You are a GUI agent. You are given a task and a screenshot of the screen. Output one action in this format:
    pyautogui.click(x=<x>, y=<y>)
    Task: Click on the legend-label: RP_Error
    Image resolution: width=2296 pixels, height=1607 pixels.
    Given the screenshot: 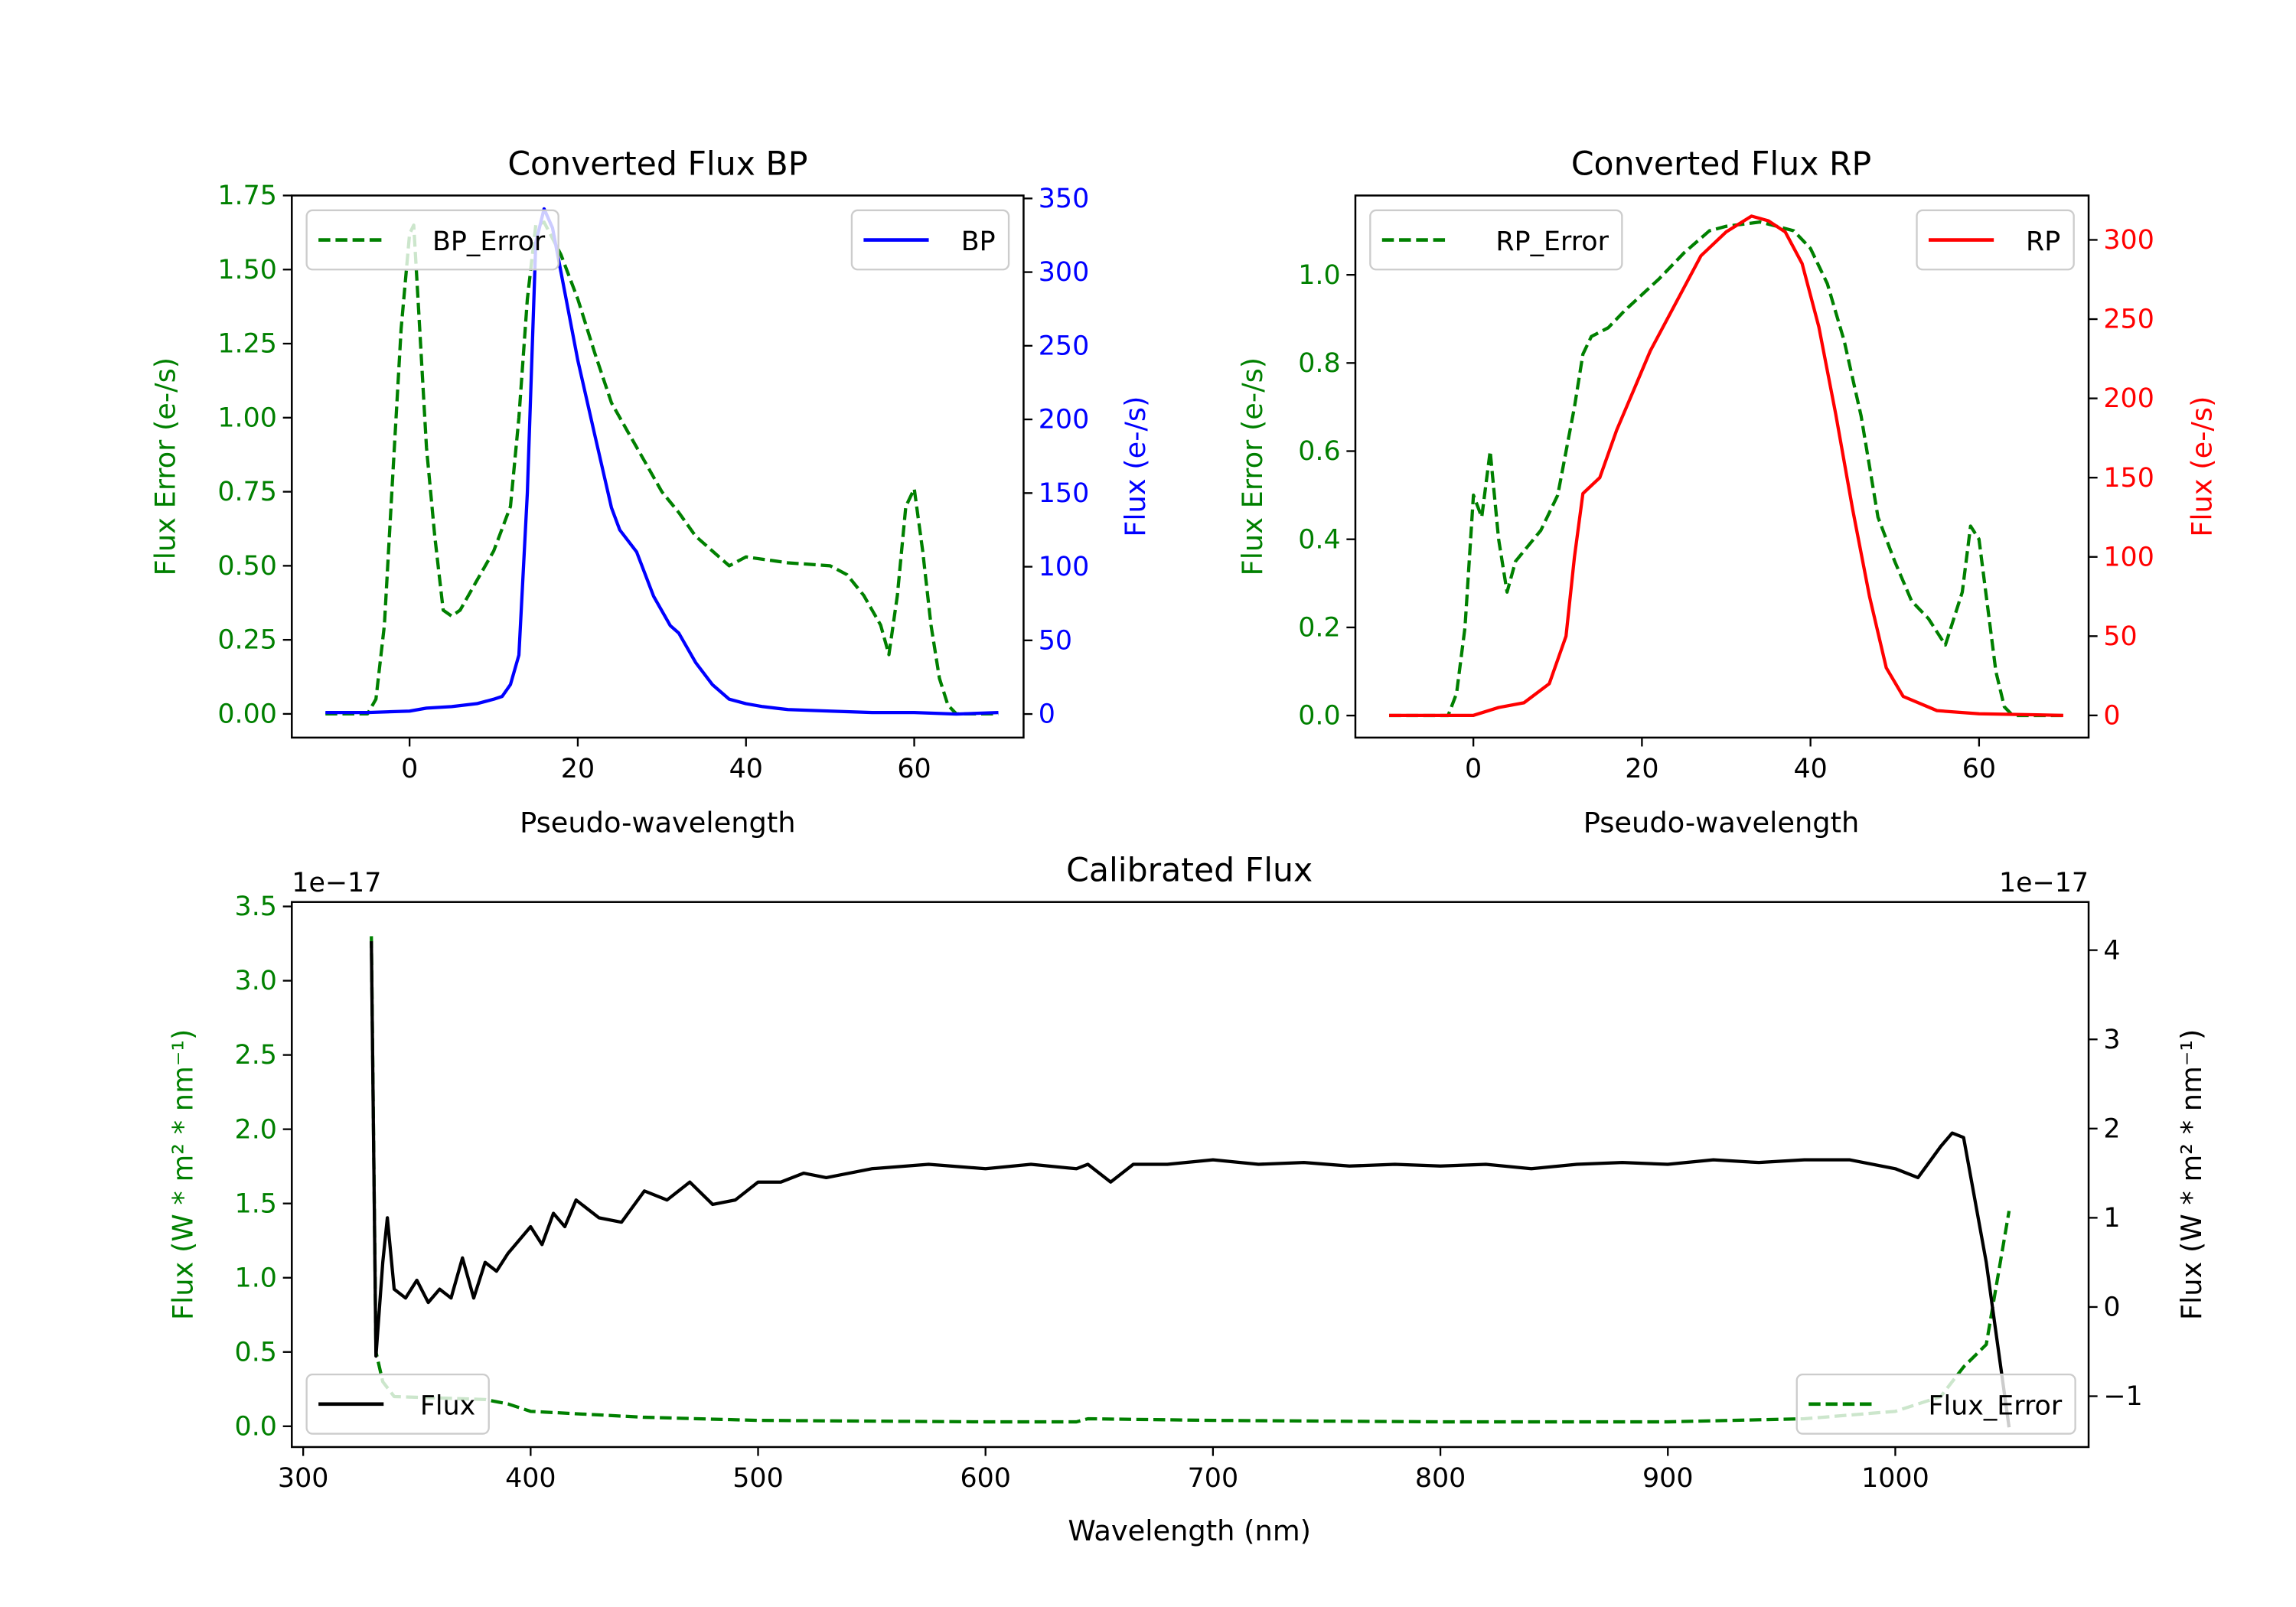 What is the action you would take?
    pyautogui.click(x=1552, y=242)
    